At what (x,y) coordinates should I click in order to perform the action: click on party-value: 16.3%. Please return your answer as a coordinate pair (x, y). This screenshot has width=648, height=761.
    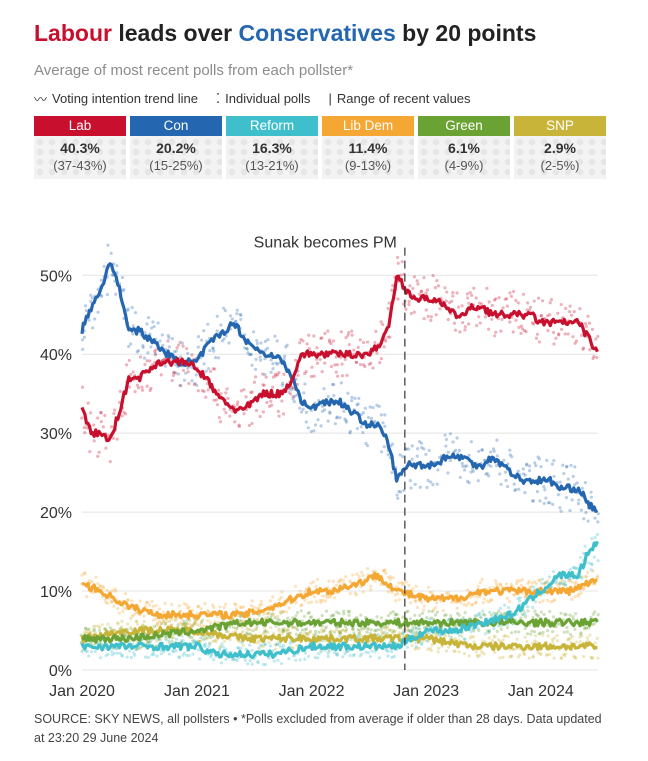
    Looking at the image, I should click on (272, 148).